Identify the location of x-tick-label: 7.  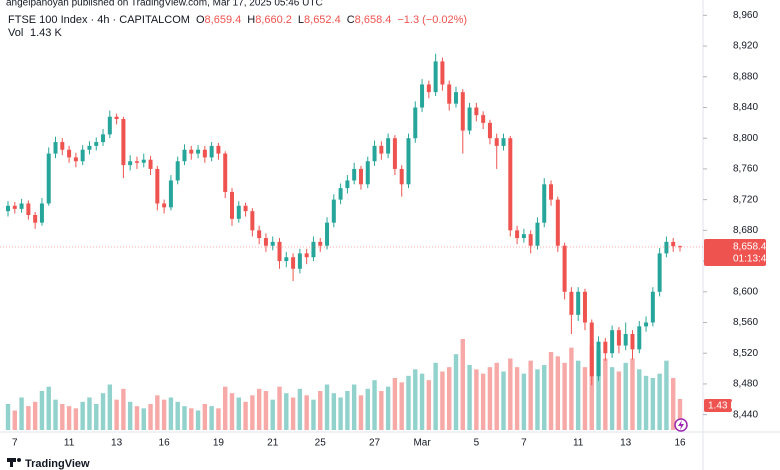
(15, 443).